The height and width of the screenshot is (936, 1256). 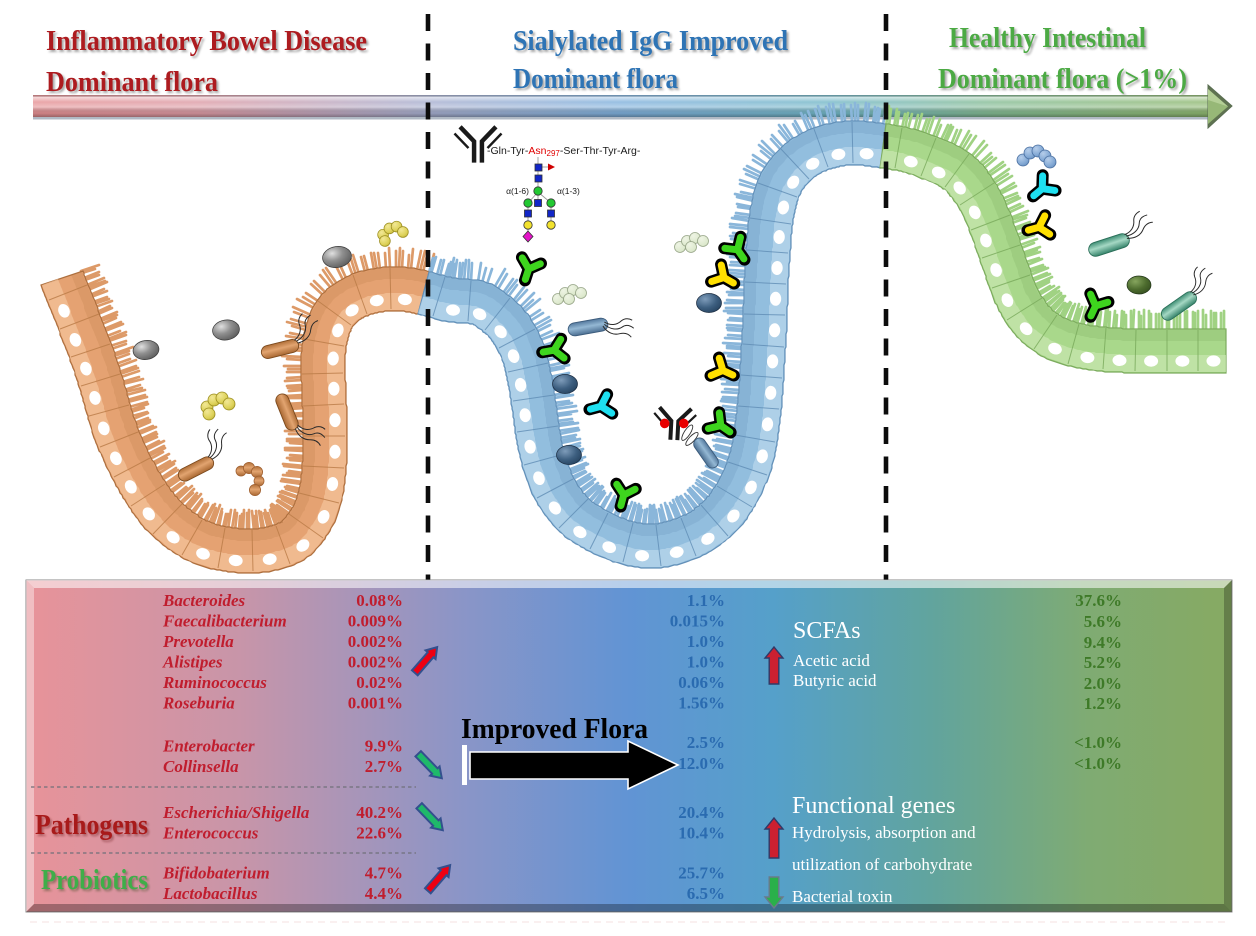 I want to click on svg-text: Bacterial toxin, so click(x=842, y=896).